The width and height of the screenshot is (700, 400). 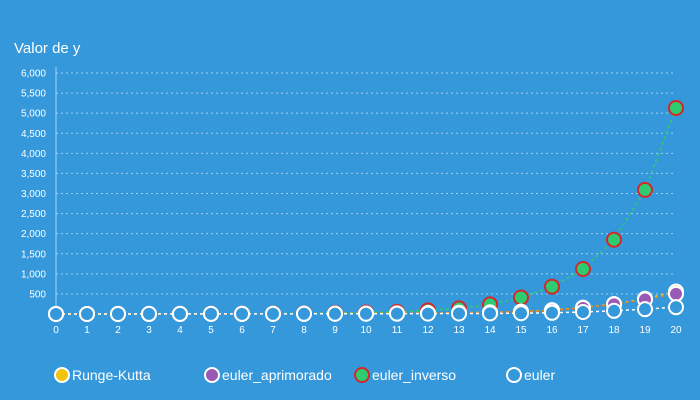 What do you see at coordinates (304, 330) in the screenshot?
I see `x-tick-label: 8` at bounding box center [304, 330].